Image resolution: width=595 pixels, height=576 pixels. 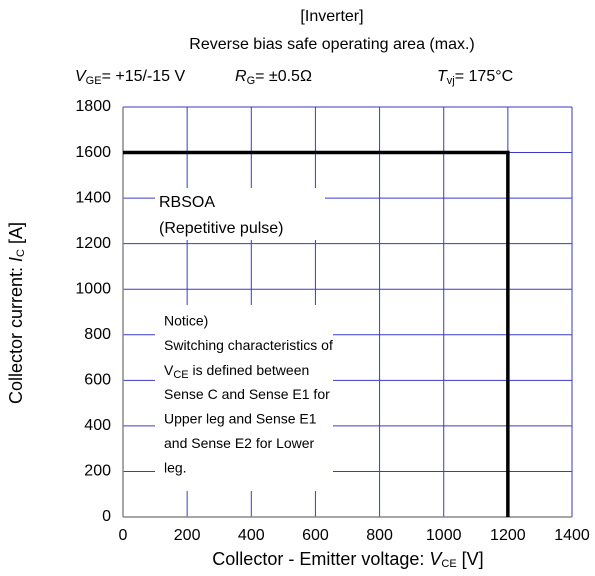 I want to click on y-tick-label: 1200, so click(x=93, y=243).